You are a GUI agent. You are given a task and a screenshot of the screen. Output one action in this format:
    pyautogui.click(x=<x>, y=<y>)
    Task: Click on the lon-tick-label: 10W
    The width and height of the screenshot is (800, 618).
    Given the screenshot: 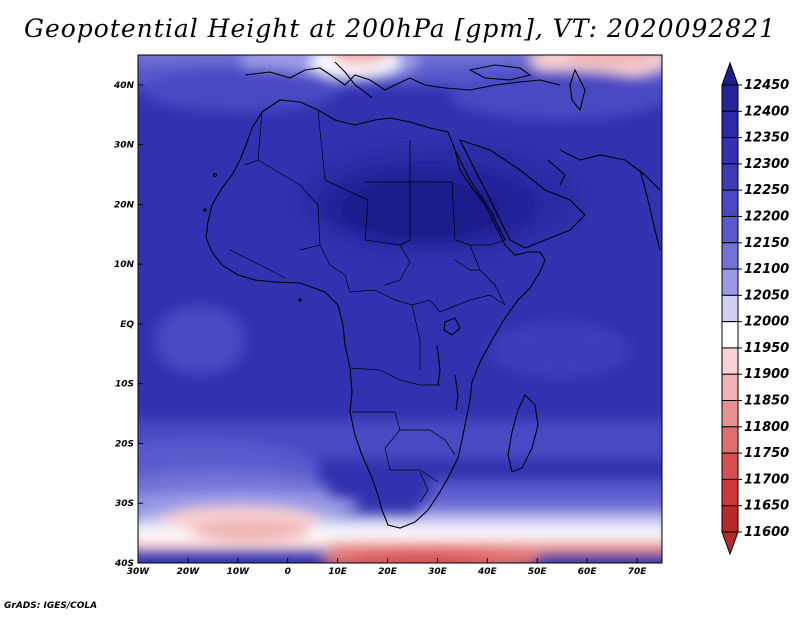 What is the action you would take?
    pyautogui.click(x=239, y=572)
    